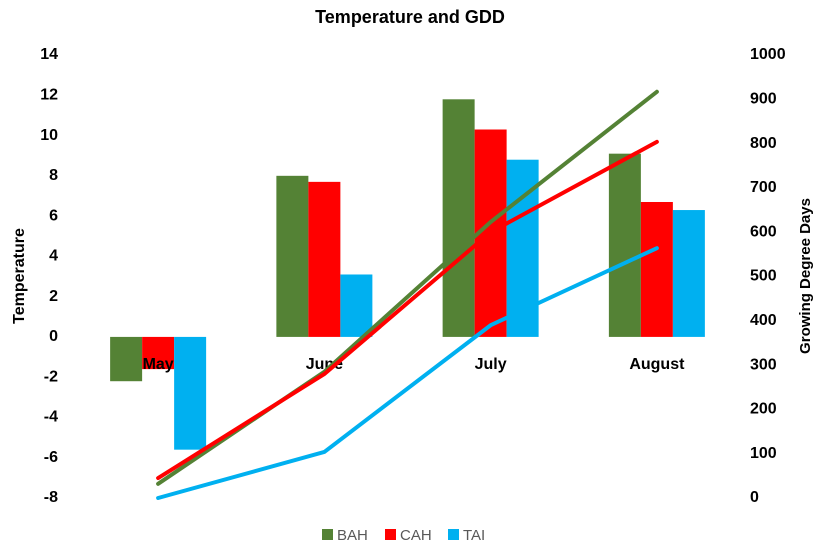  I want to click on y-tick-label: 8, so click(53, 175).